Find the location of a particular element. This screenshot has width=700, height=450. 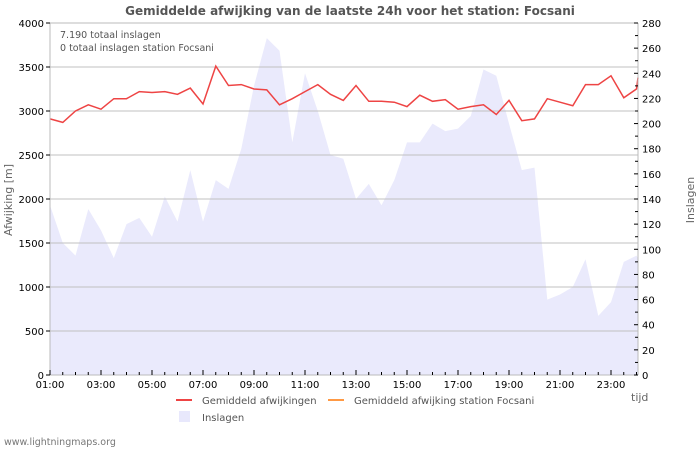

x-tick-label: 15:00 is located at coordinates (407, 385).